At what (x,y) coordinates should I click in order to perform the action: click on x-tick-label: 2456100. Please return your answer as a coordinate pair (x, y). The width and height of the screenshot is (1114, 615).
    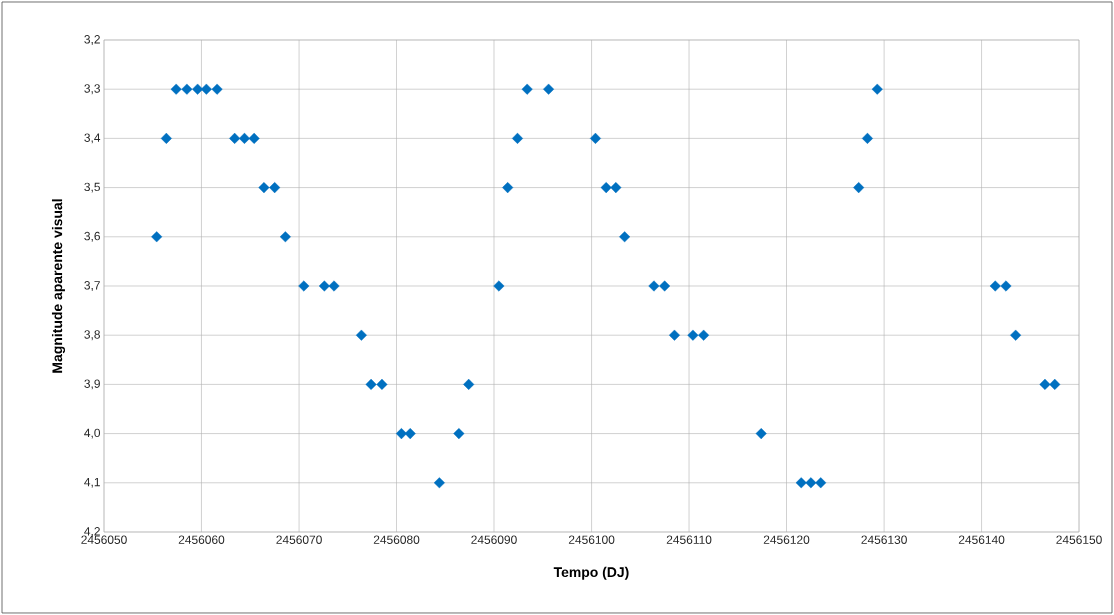
    Looking at the image, I should click on (591, 539).